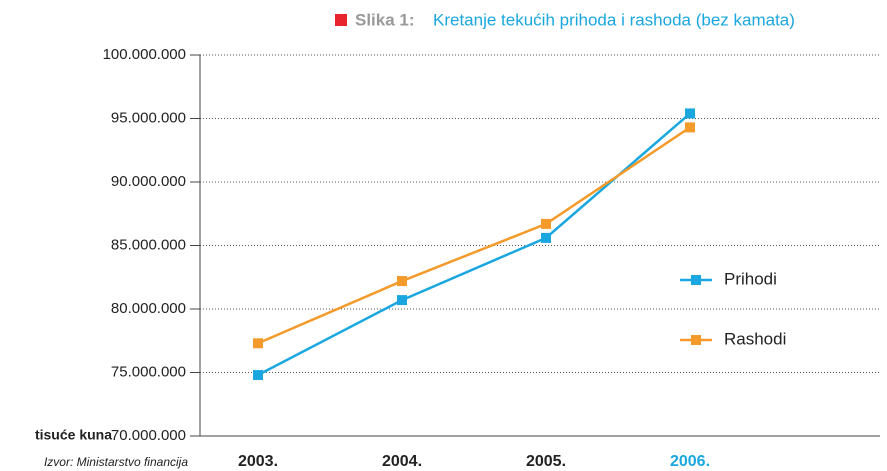 This screenshot has height=471, width=887. I want to click on y-tick-label: 70.000.000, so click(148, 435).